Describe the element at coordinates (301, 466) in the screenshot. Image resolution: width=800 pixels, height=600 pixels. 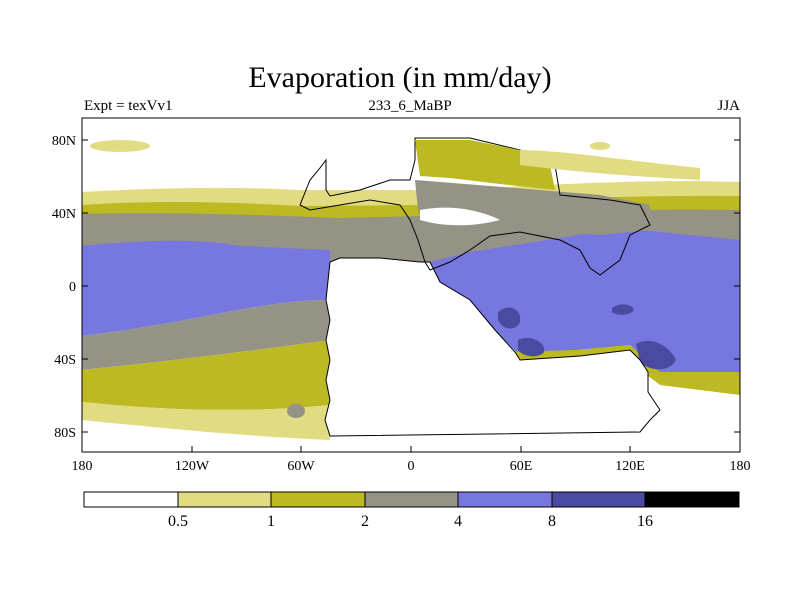
I see `lon-label-60w: 60W` at that location.